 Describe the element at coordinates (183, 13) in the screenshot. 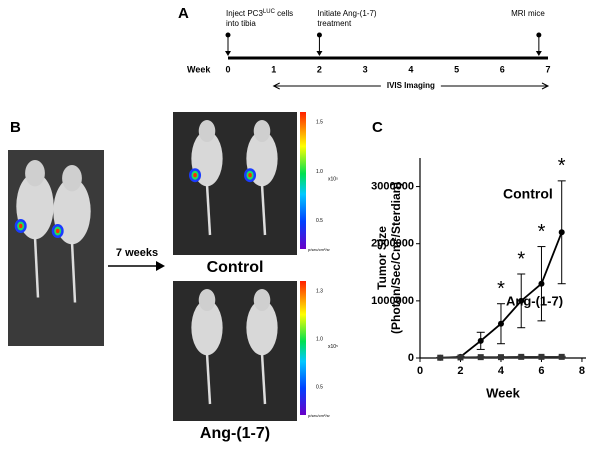

I see `panel-label: A` at that location.